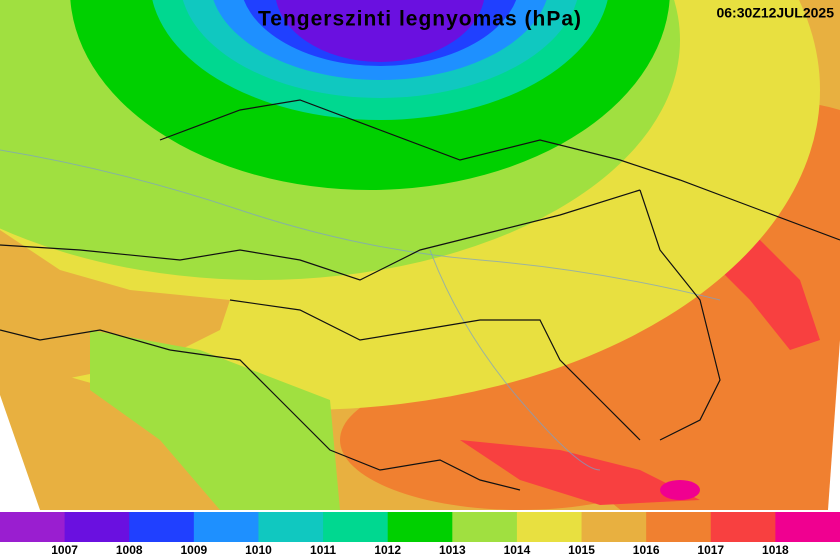  I want to click on legend-label: 1012, so click(387, 550).